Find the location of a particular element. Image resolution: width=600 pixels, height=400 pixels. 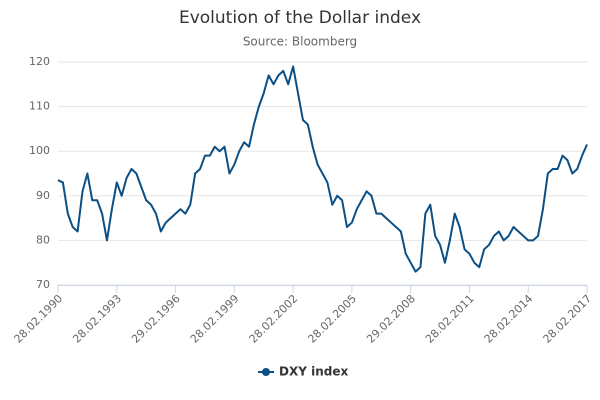

x-tick-label: 29.02.2008 is located at coordinates (391, 319).